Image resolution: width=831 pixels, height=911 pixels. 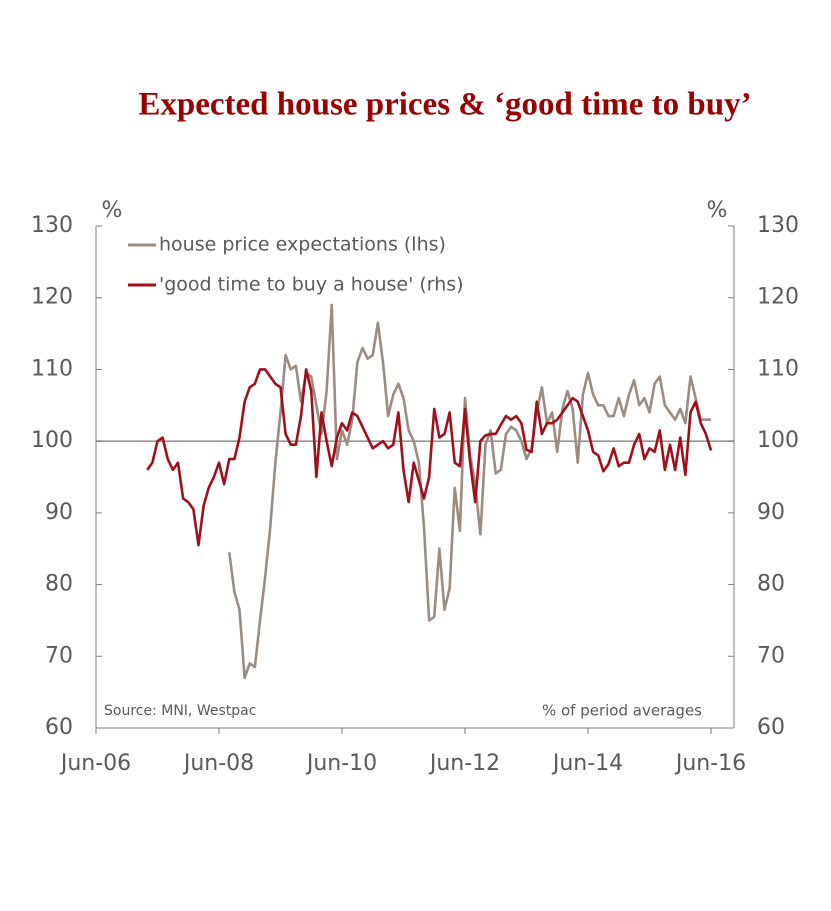 I want to click on x-tick-label: Jun-08, so click(x=218, y=763).